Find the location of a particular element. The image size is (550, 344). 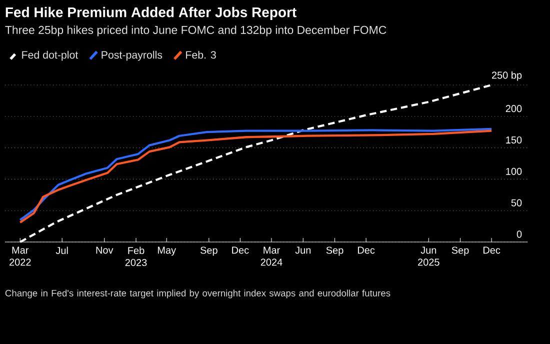

y-tick-label: 50 is located at coordinates (516, 202).